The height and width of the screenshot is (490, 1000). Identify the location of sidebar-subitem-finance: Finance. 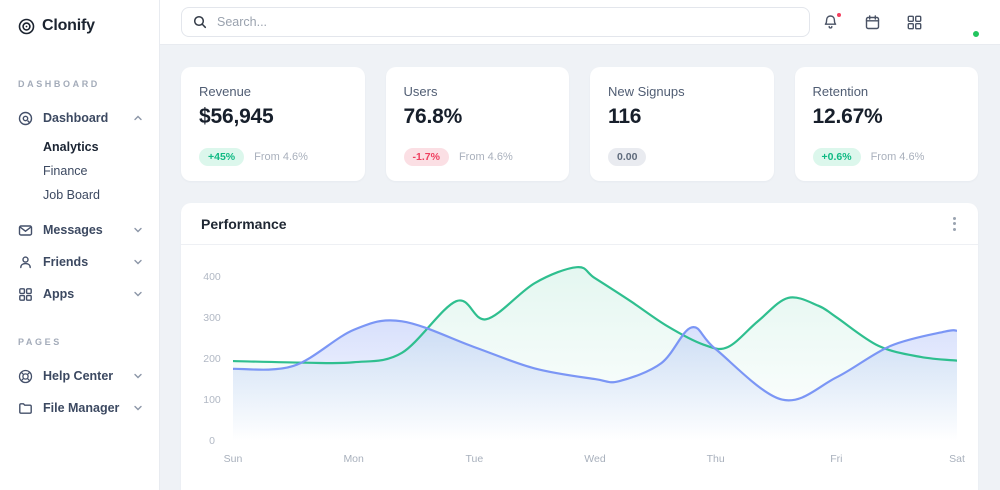
(65, 171).